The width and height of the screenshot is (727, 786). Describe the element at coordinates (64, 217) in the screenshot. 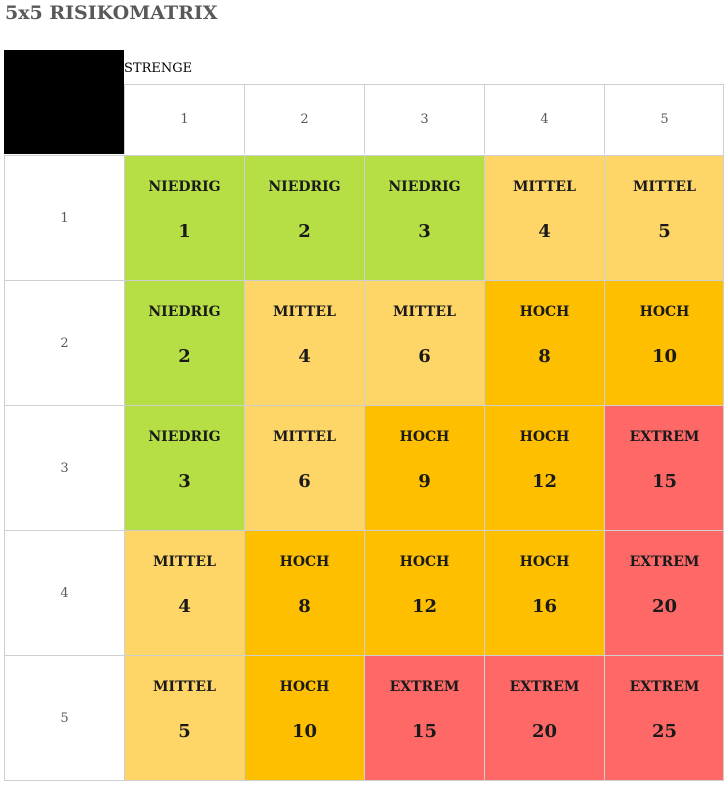

I see `row-header: 1` at that location.